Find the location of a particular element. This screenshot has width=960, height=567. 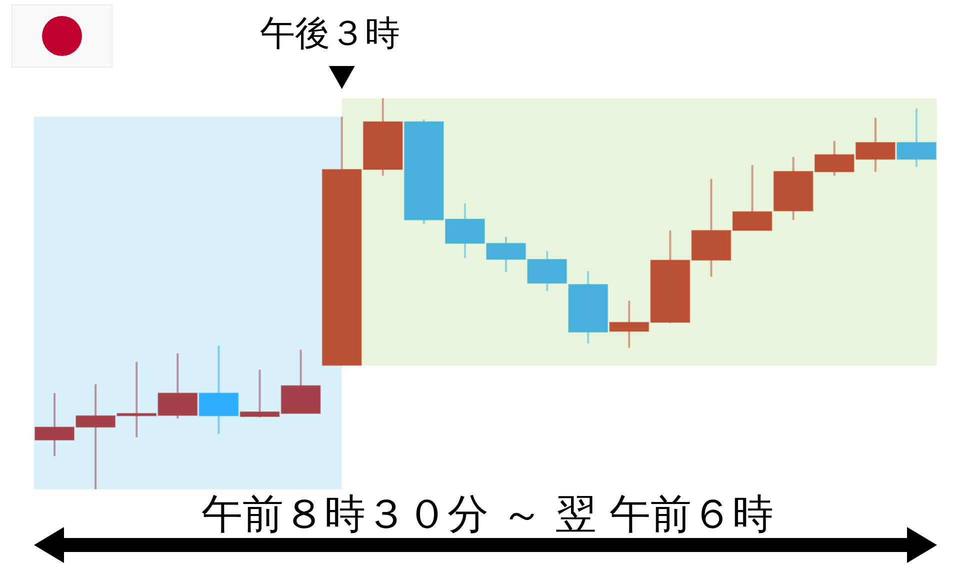

text: 午後３時 is located at coordinates (330, 34).